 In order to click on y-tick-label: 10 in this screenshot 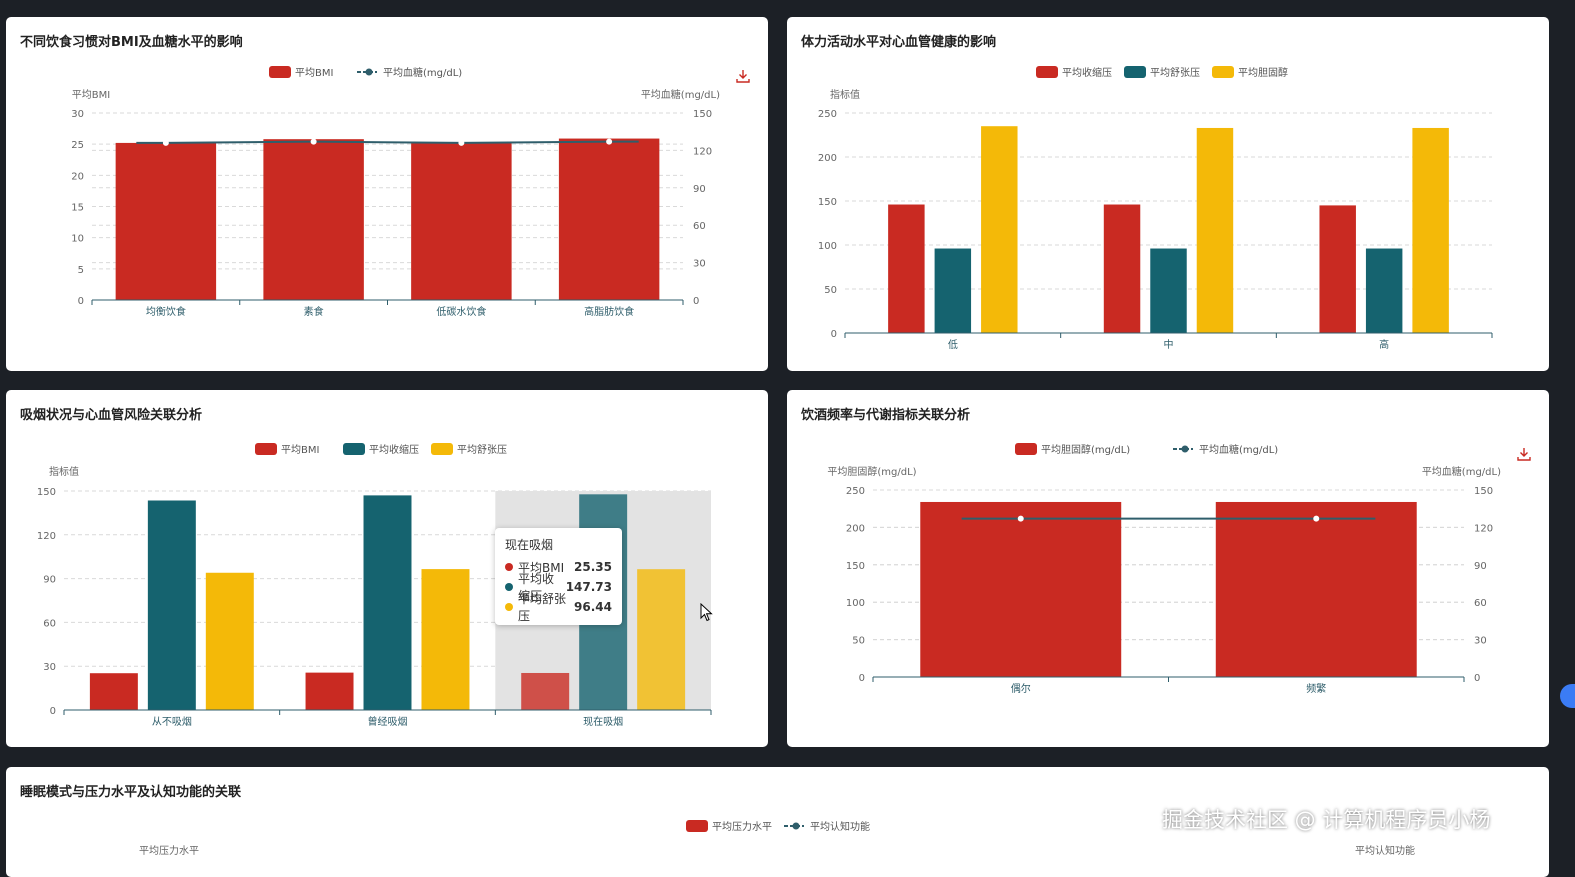, I will do `click(77, 239)`.